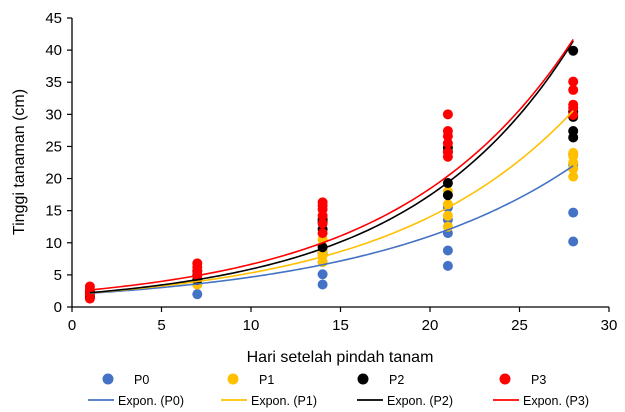  What do you see at coordinates (53, 243) in the screenshot?
I see `y-tick-label: 10` at bounding box center [53, 243].